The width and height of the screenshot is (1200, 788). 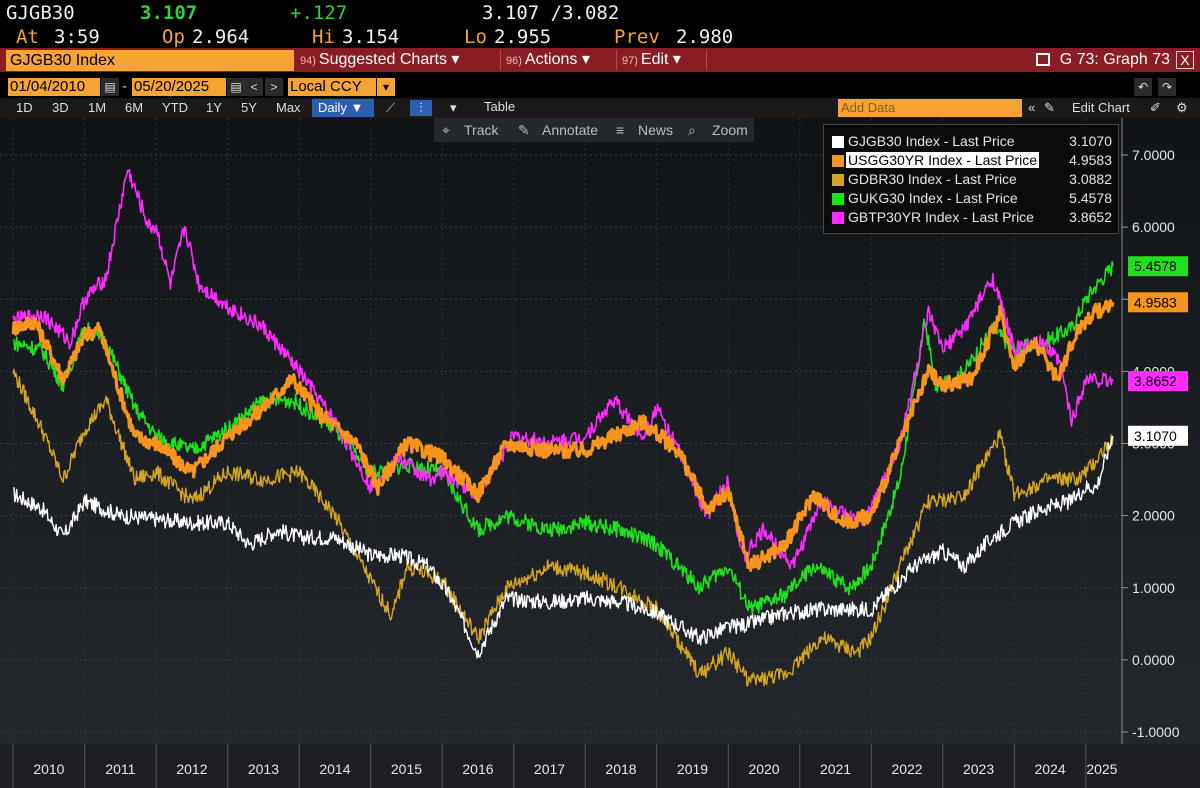 What do you see at coordinates (54, 87) in the screenshot?
I see `start-date-field: 01/04/2010` at bounding box center [54, 87].